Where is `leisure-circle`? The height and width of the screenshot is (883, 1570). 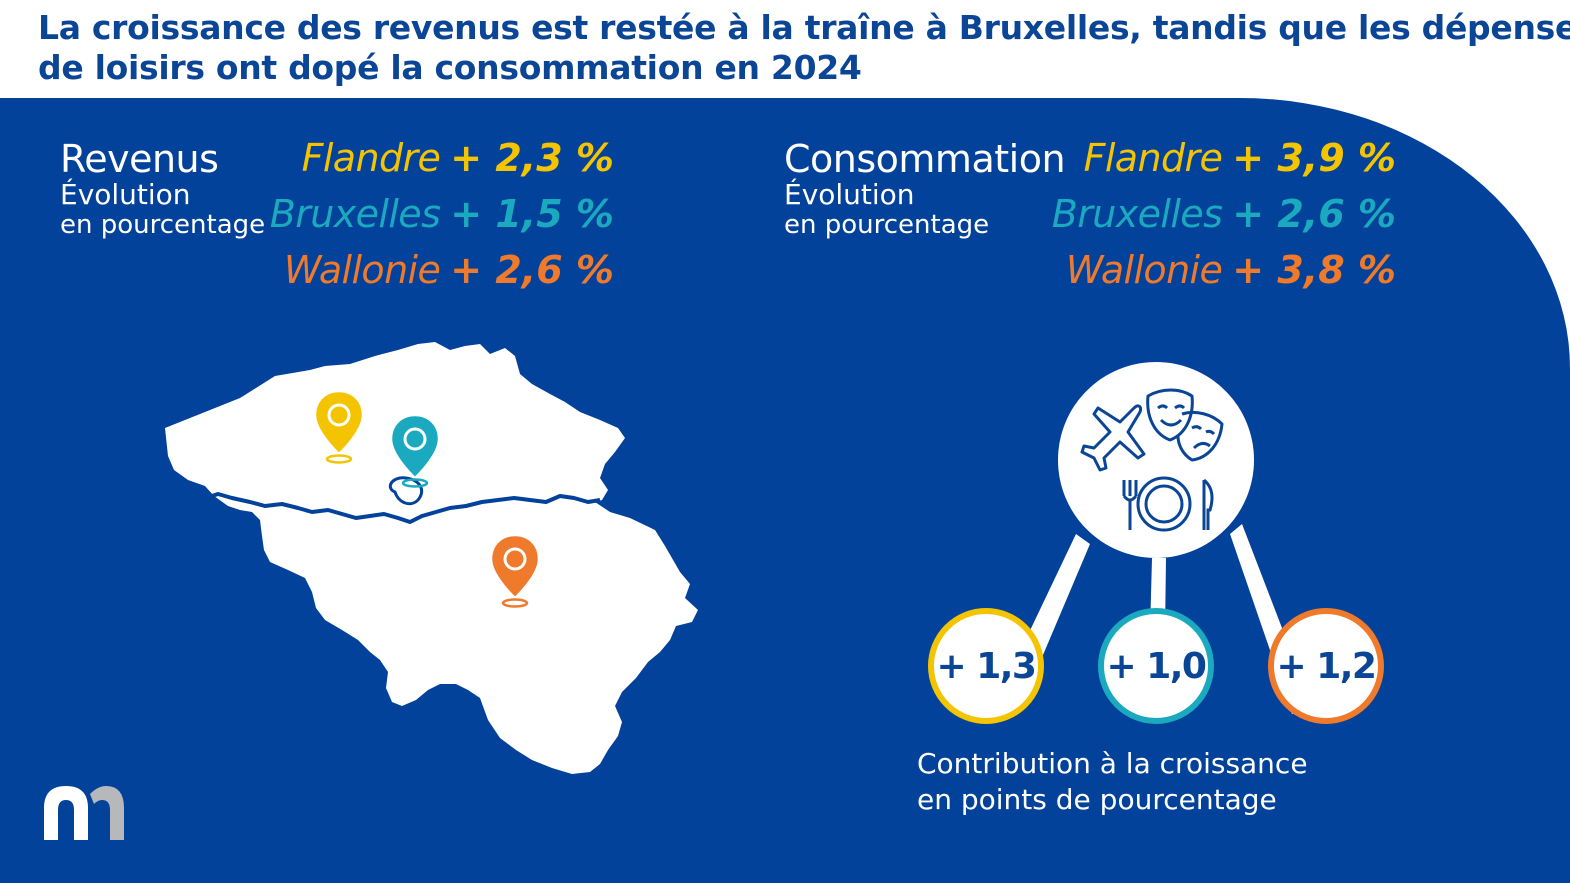 leisure-circle is located at coordinates (1156, 460).